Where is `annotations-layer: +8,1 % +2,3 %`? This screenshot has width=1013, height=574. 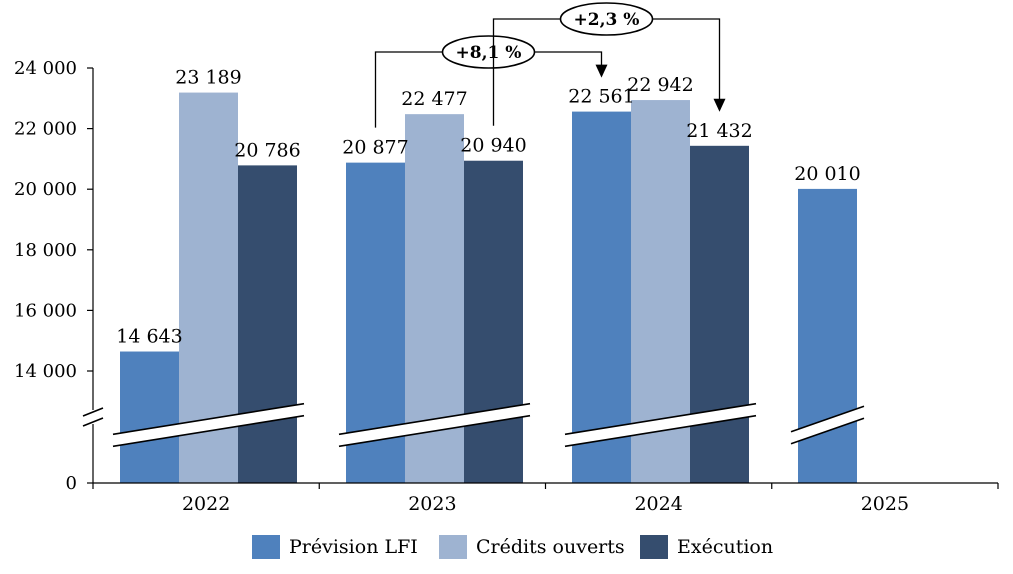 annotations-layer: +8,1 % +2,3 % is located at coordinates (550, 65).